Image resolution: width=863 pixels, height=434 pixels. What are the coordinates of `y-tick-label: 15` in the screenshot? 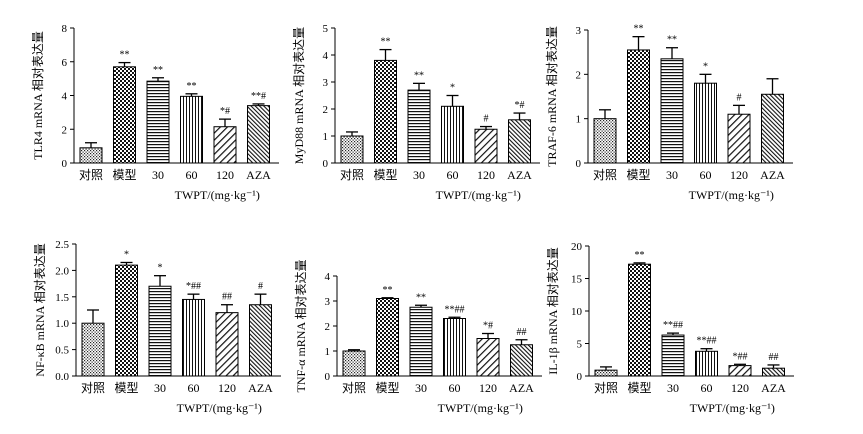 It's located at (577, 280).